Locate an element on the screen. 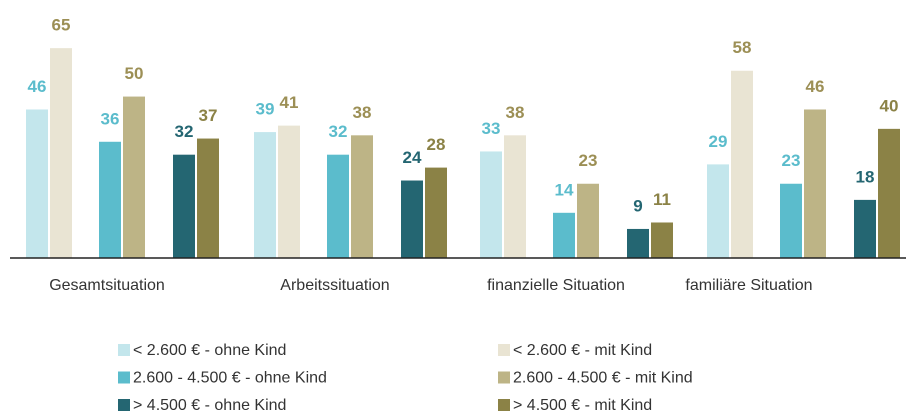 This screenshot has height=415, width=906. legend-label: < 2.600 € - ohne Kind is located at coordinates (209, 350).